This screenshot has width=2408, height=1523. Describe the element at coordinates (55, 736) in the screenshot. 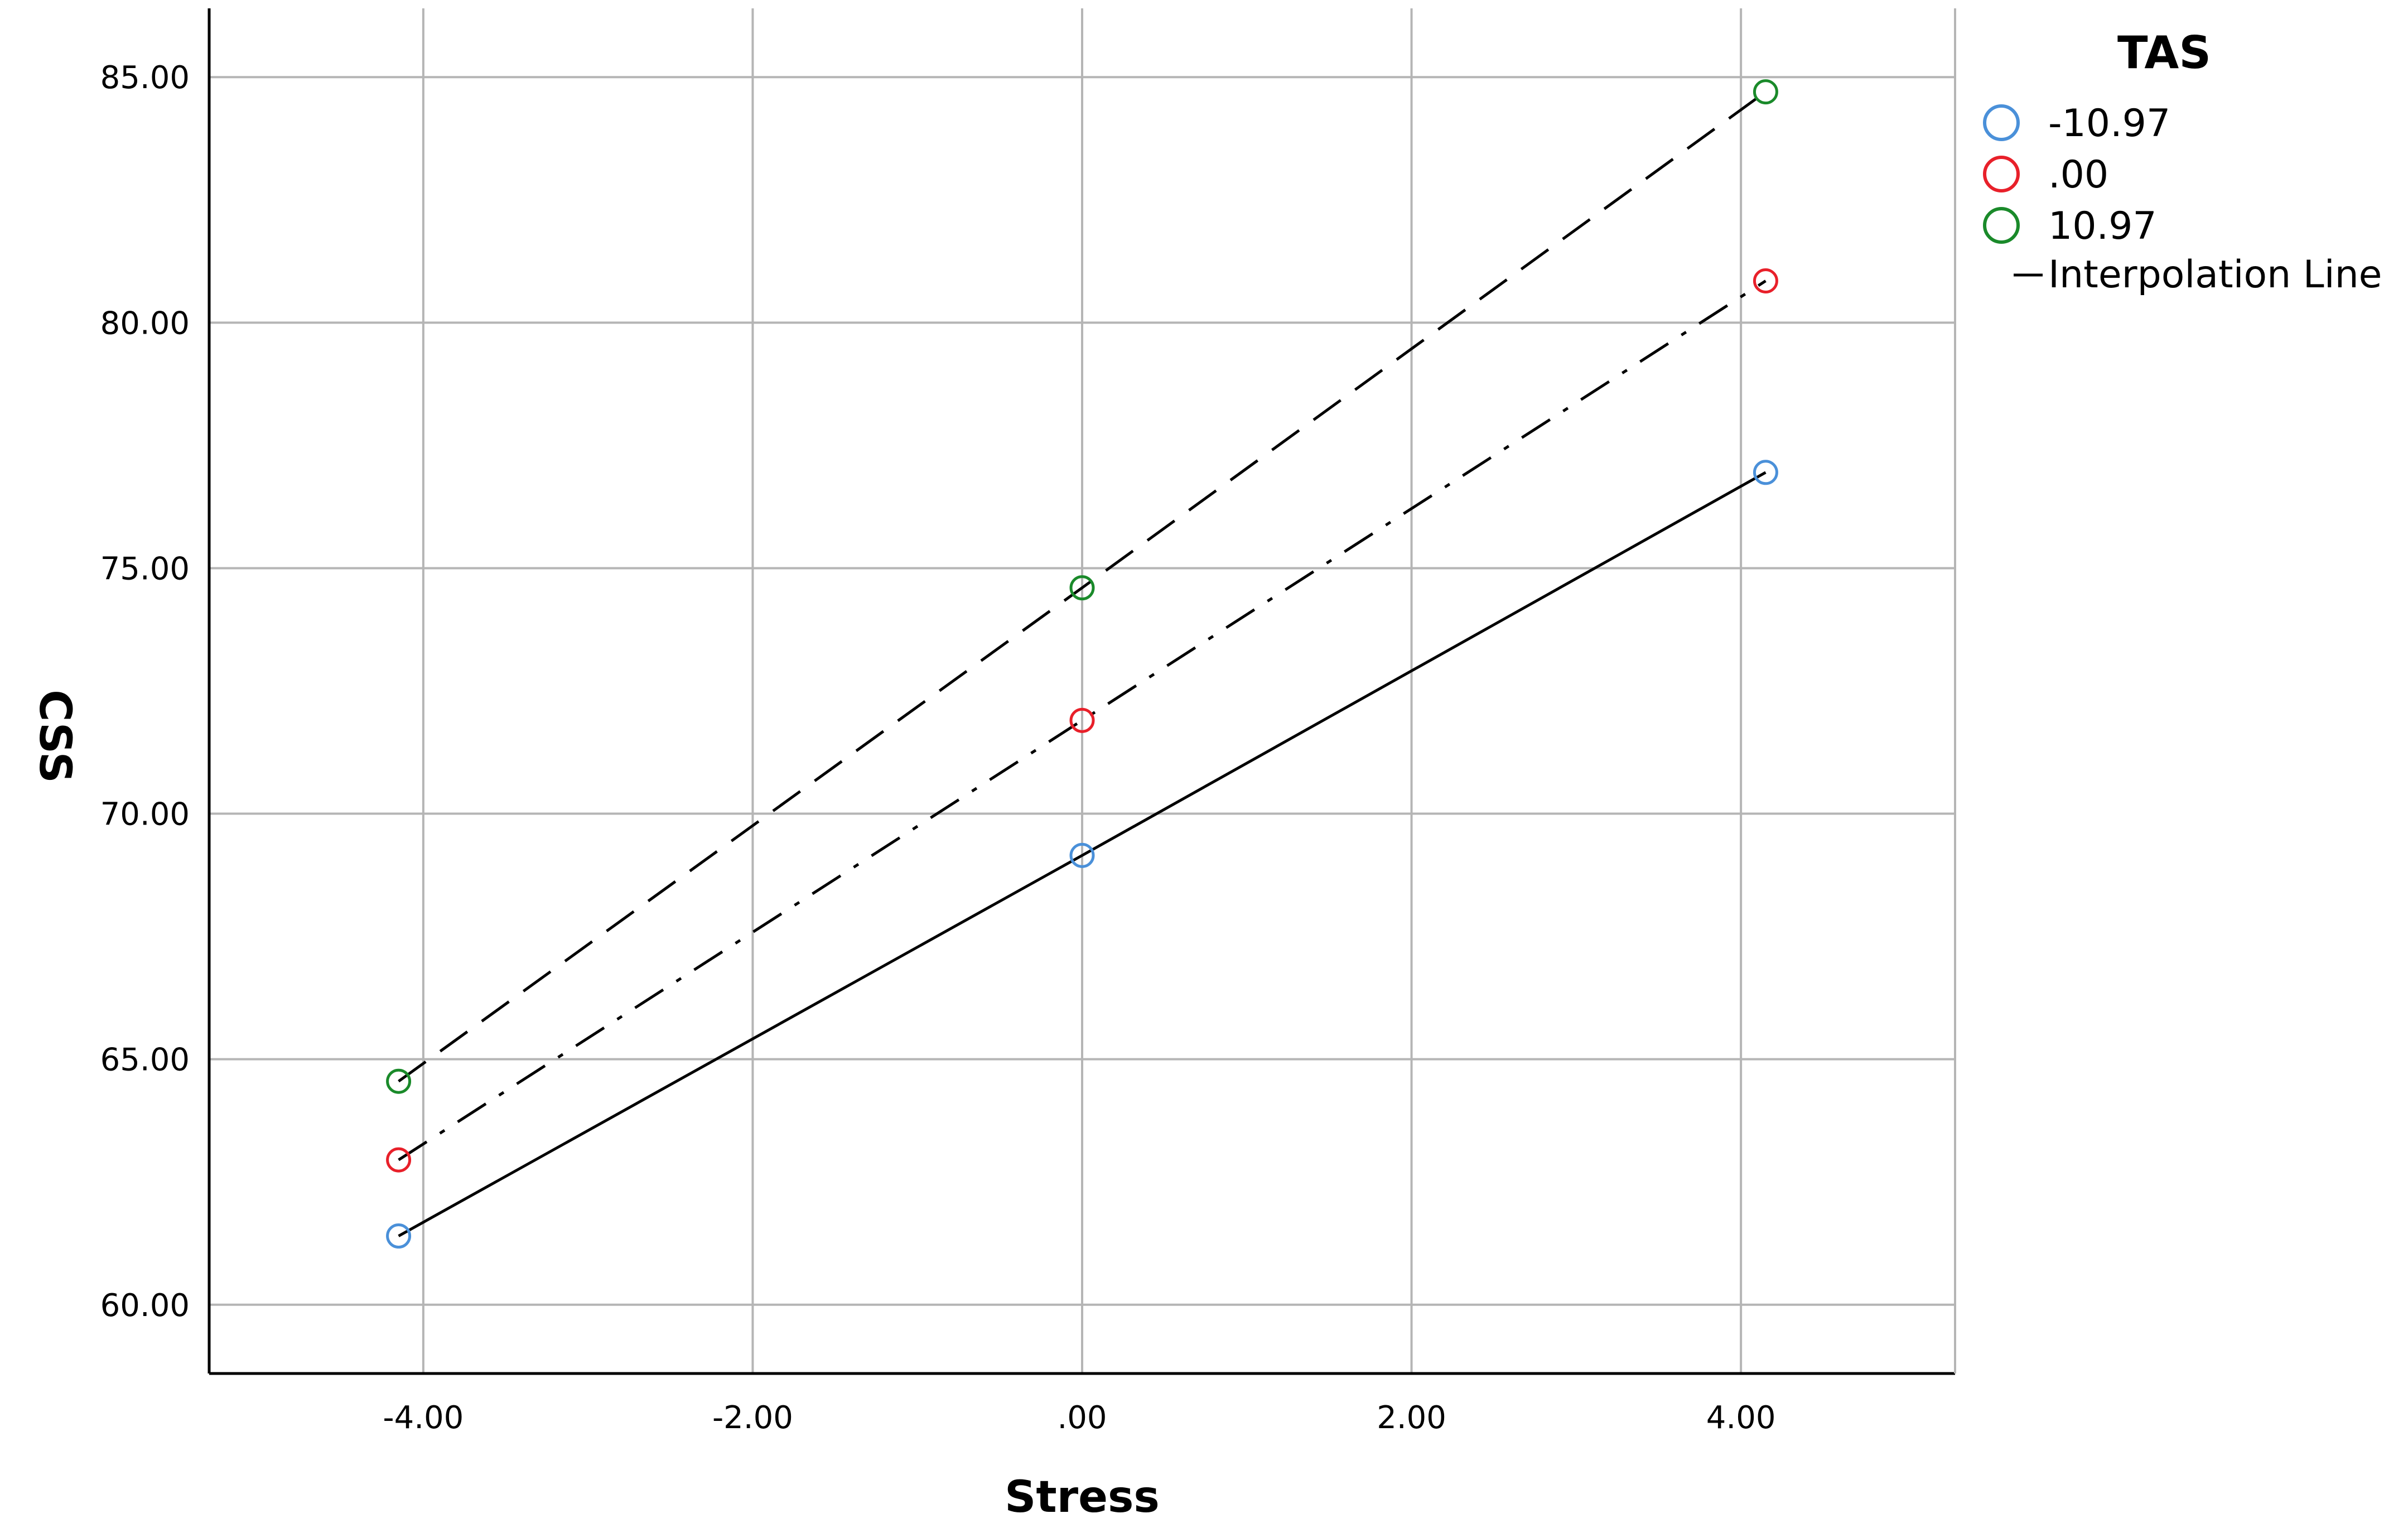

I see `y-axis-title: CSS` at that location.